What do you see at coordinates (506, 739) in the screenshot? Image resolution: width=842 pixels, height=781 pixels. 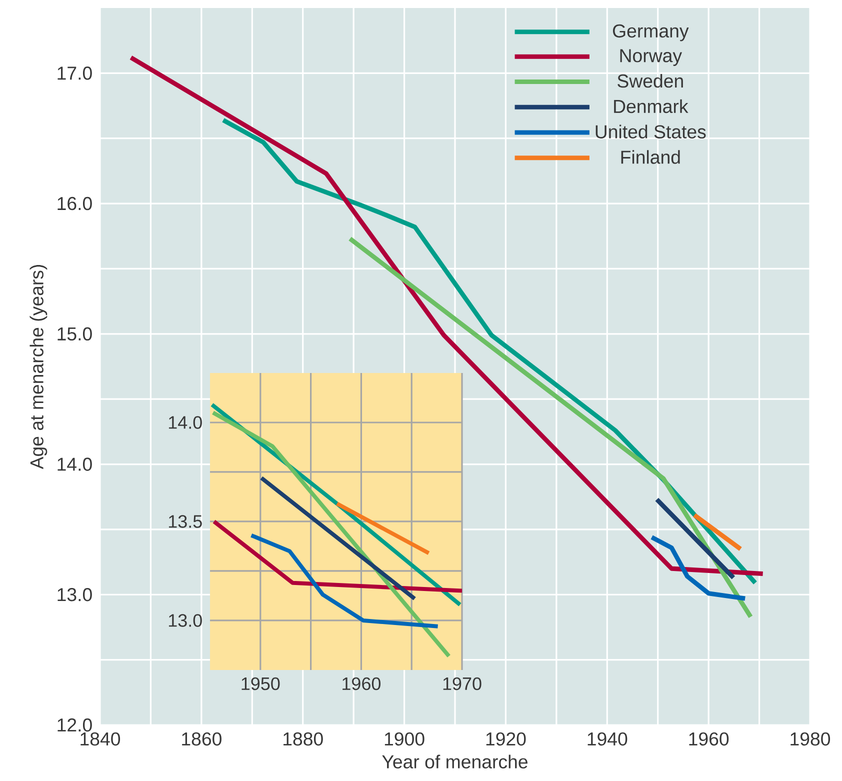 I see `x-tick-label: 1920` at bounding box center [506, 739].